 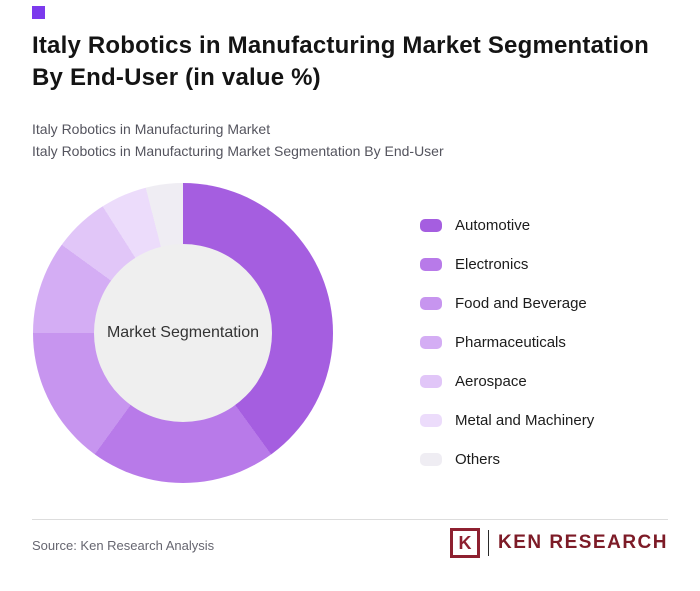 I want to click on legend-item-aerospace: Aerospace, so click(x=507, y=381).